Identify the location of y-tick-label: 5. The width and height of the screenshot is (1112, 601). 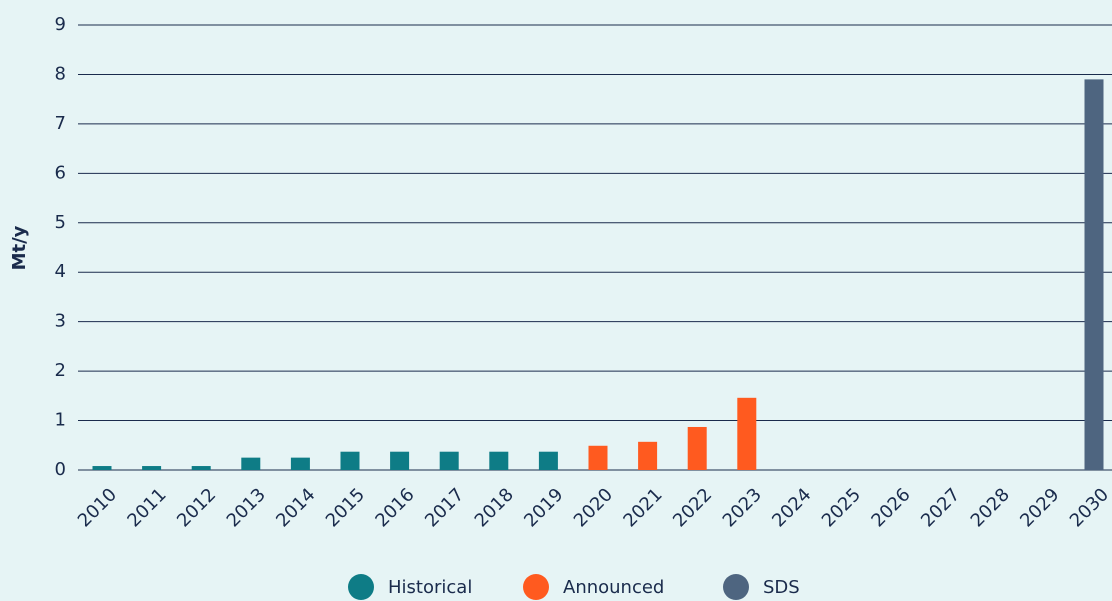
(60, 222).